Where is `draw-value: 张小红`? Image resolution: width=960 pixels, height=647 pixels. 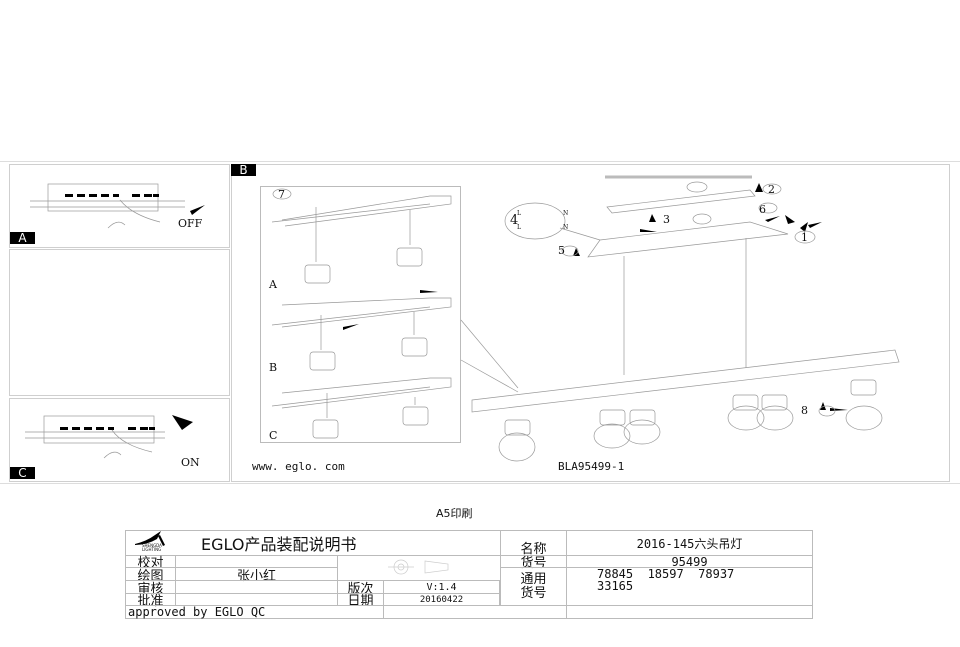
draw-value: 张小红 is located at coordinates (256, 575).